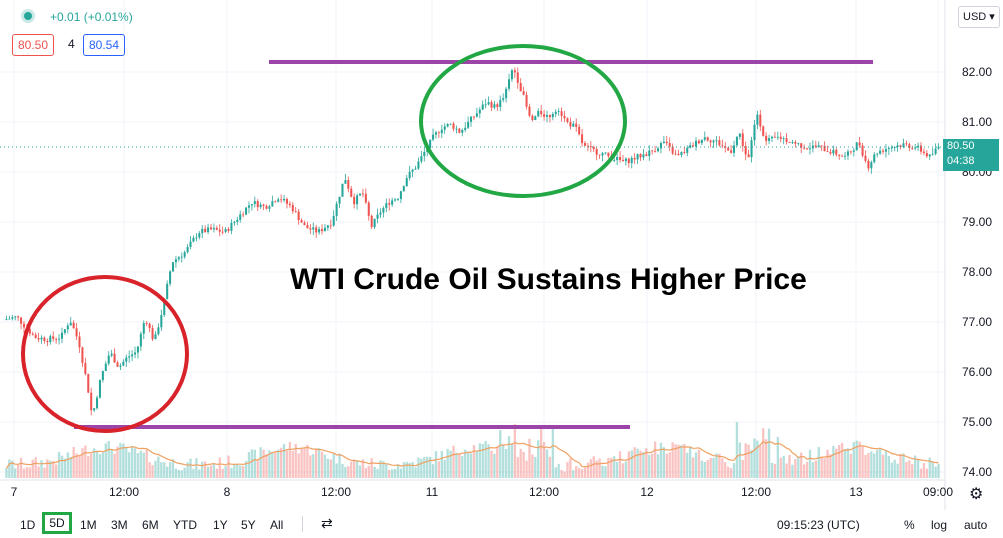  Describe the element at coordinates (909, 525) in the screenshot. I see `percent-toggle: %` at that location.